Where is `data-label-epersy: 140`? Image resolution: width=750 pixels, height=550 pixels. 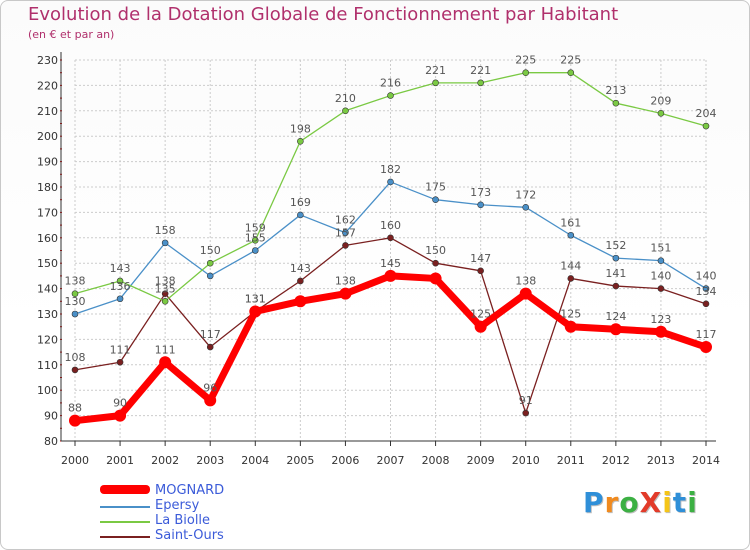 data-label-epersy: 140 is located at coordinates (706, 276).